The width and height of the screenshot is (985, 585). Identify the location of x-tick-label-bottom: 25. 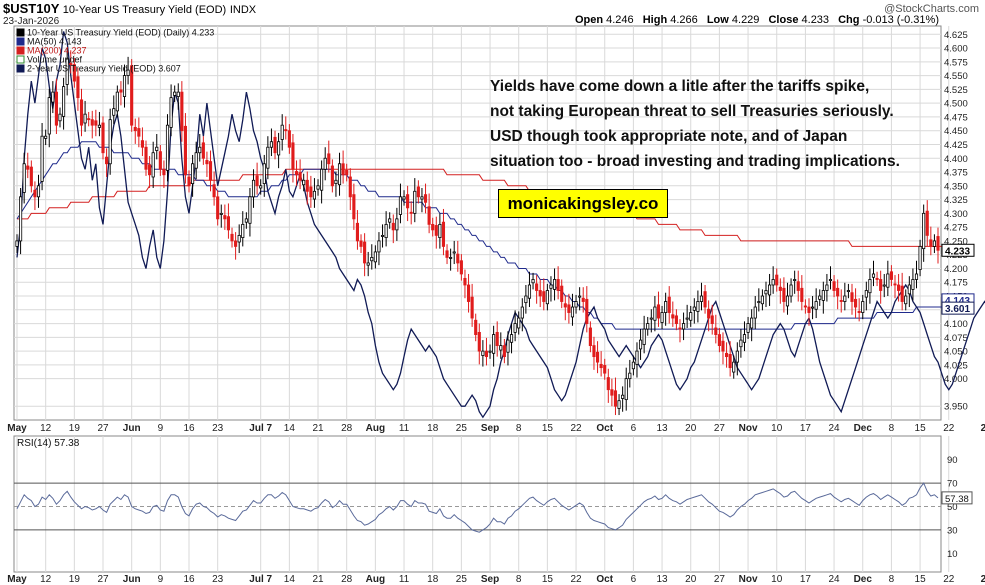
(462, 579).